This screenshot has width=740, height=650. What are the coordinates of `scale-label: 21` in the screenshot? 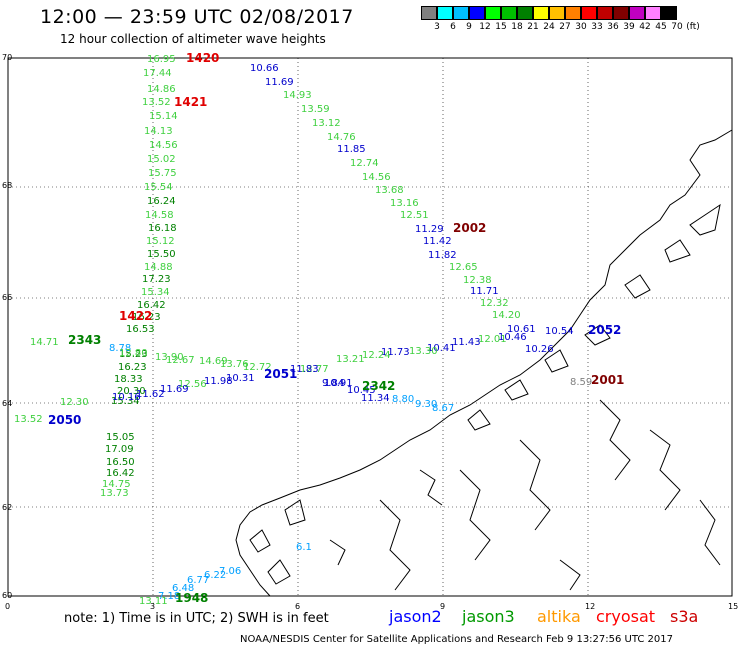 It's located at (533, 27).